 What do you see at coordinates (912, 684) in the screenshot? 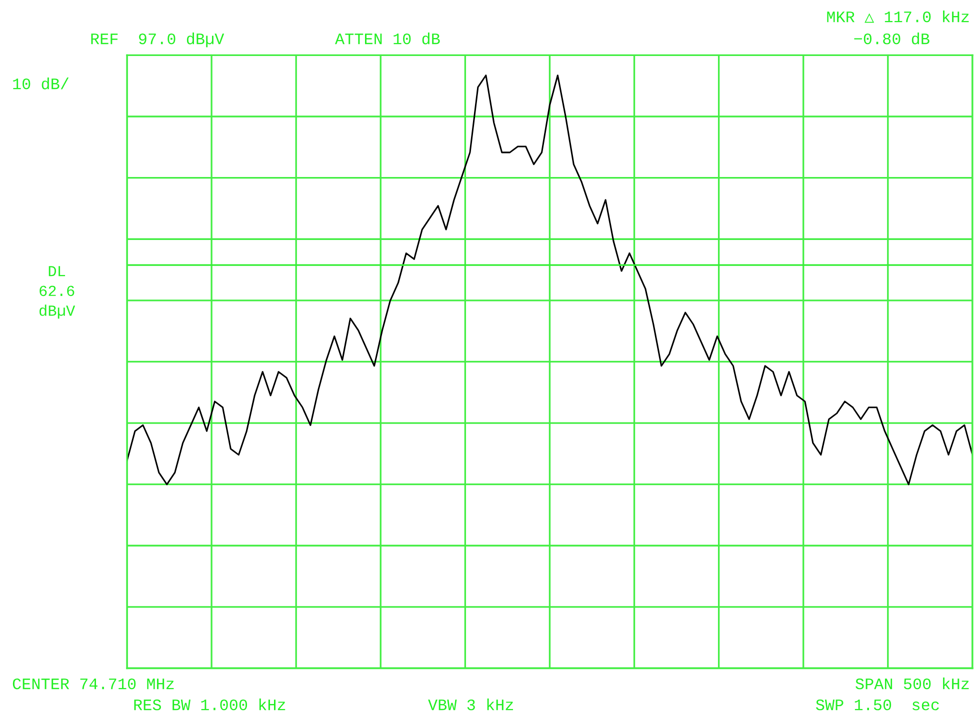
I see `text: SPAN 500 kHz` at bounding box center [912, 684].